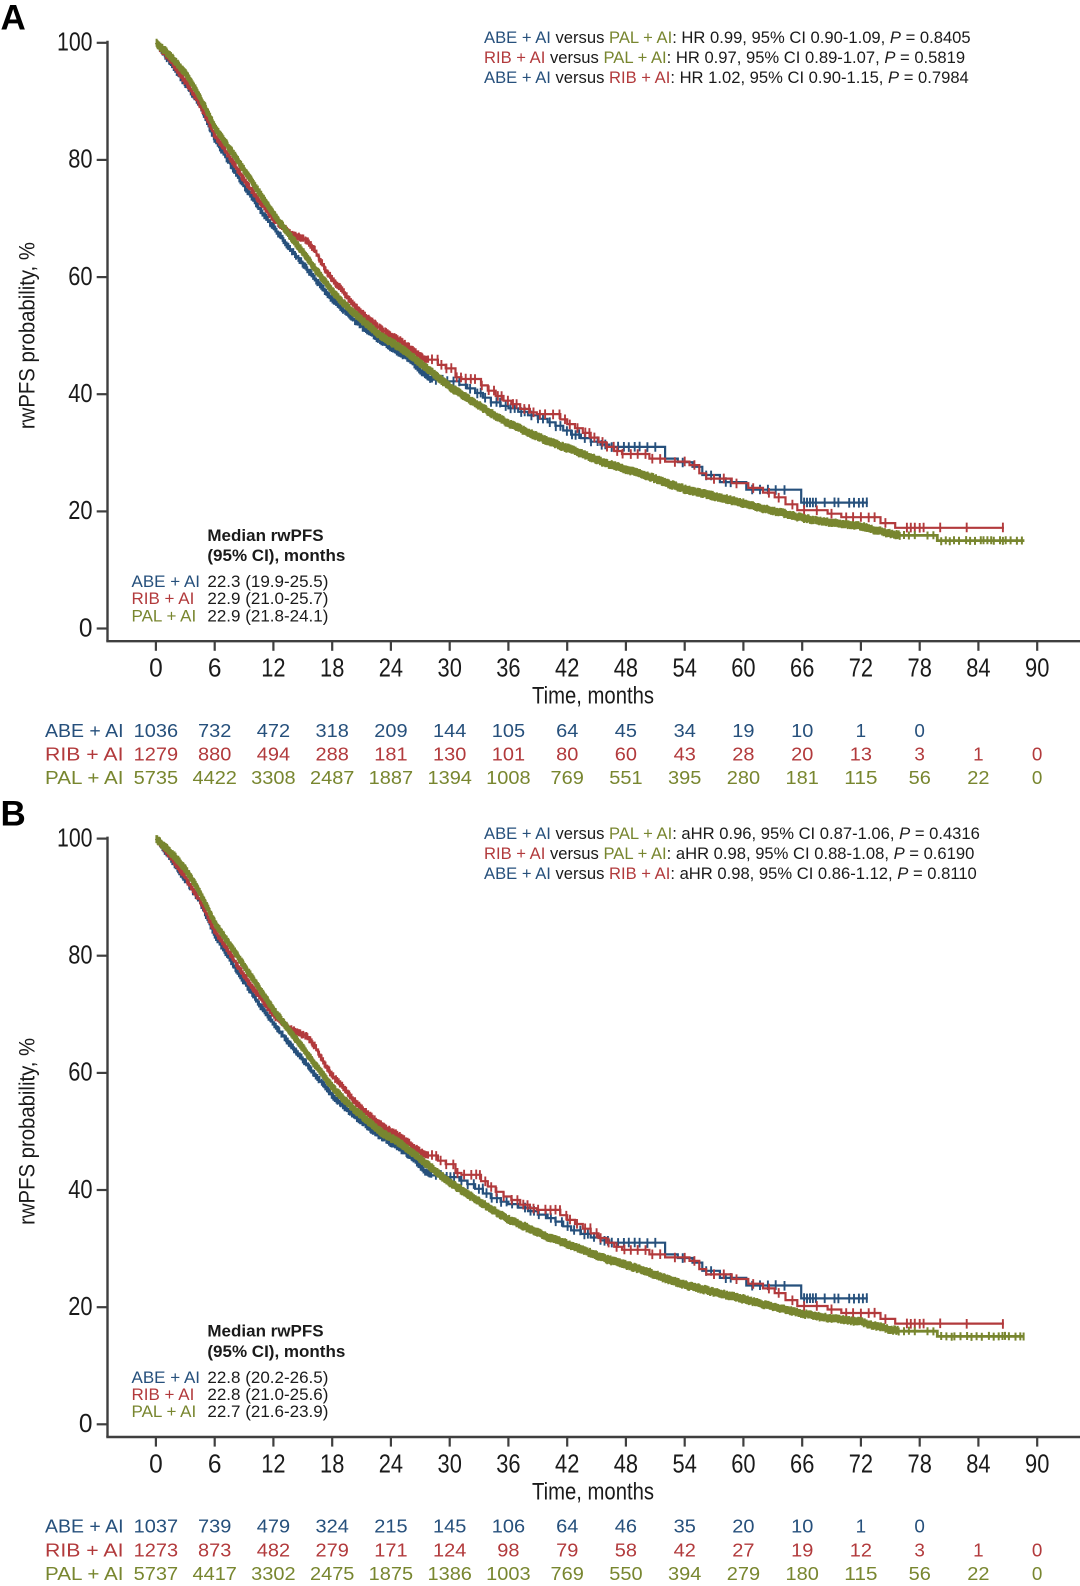 This screenshot has width=1080, height=1586. Describe the element at coordinates (163, 1394) in the screenshot. I see `svg-text: RIB + AI` at that location.